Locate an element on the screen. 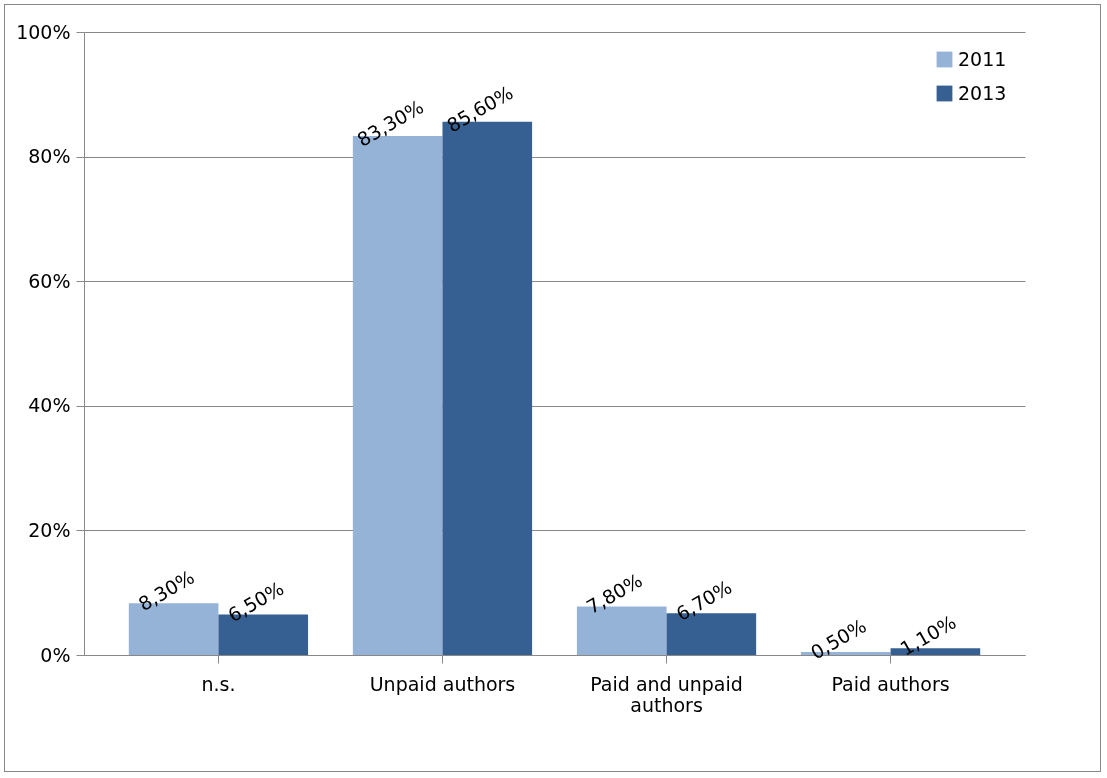  y-tick-label: 80% is located at coordinates (49, 156).